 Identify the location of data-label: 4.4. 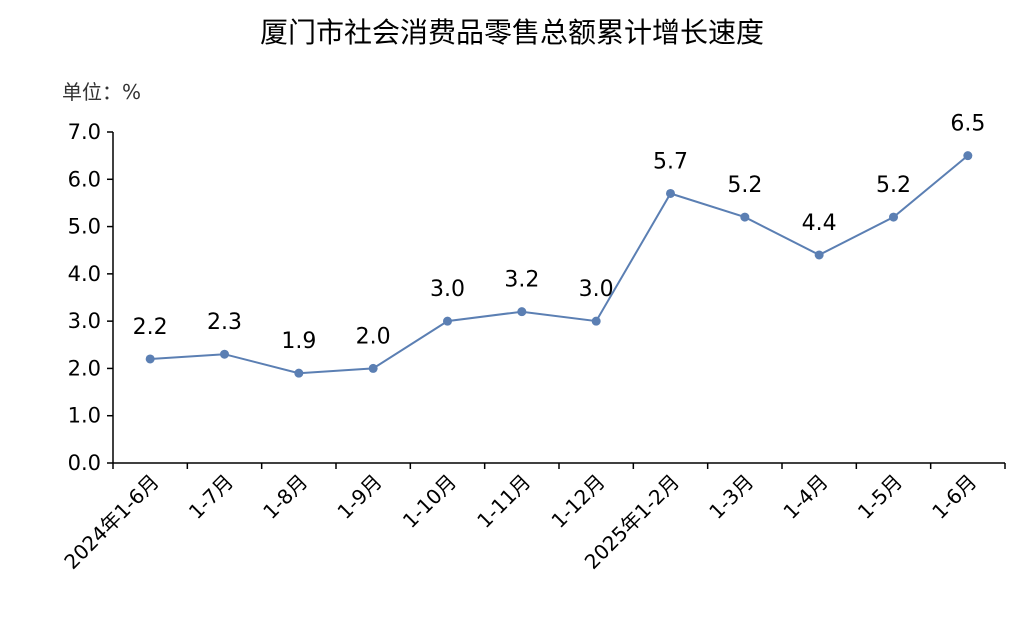
(819, 223).